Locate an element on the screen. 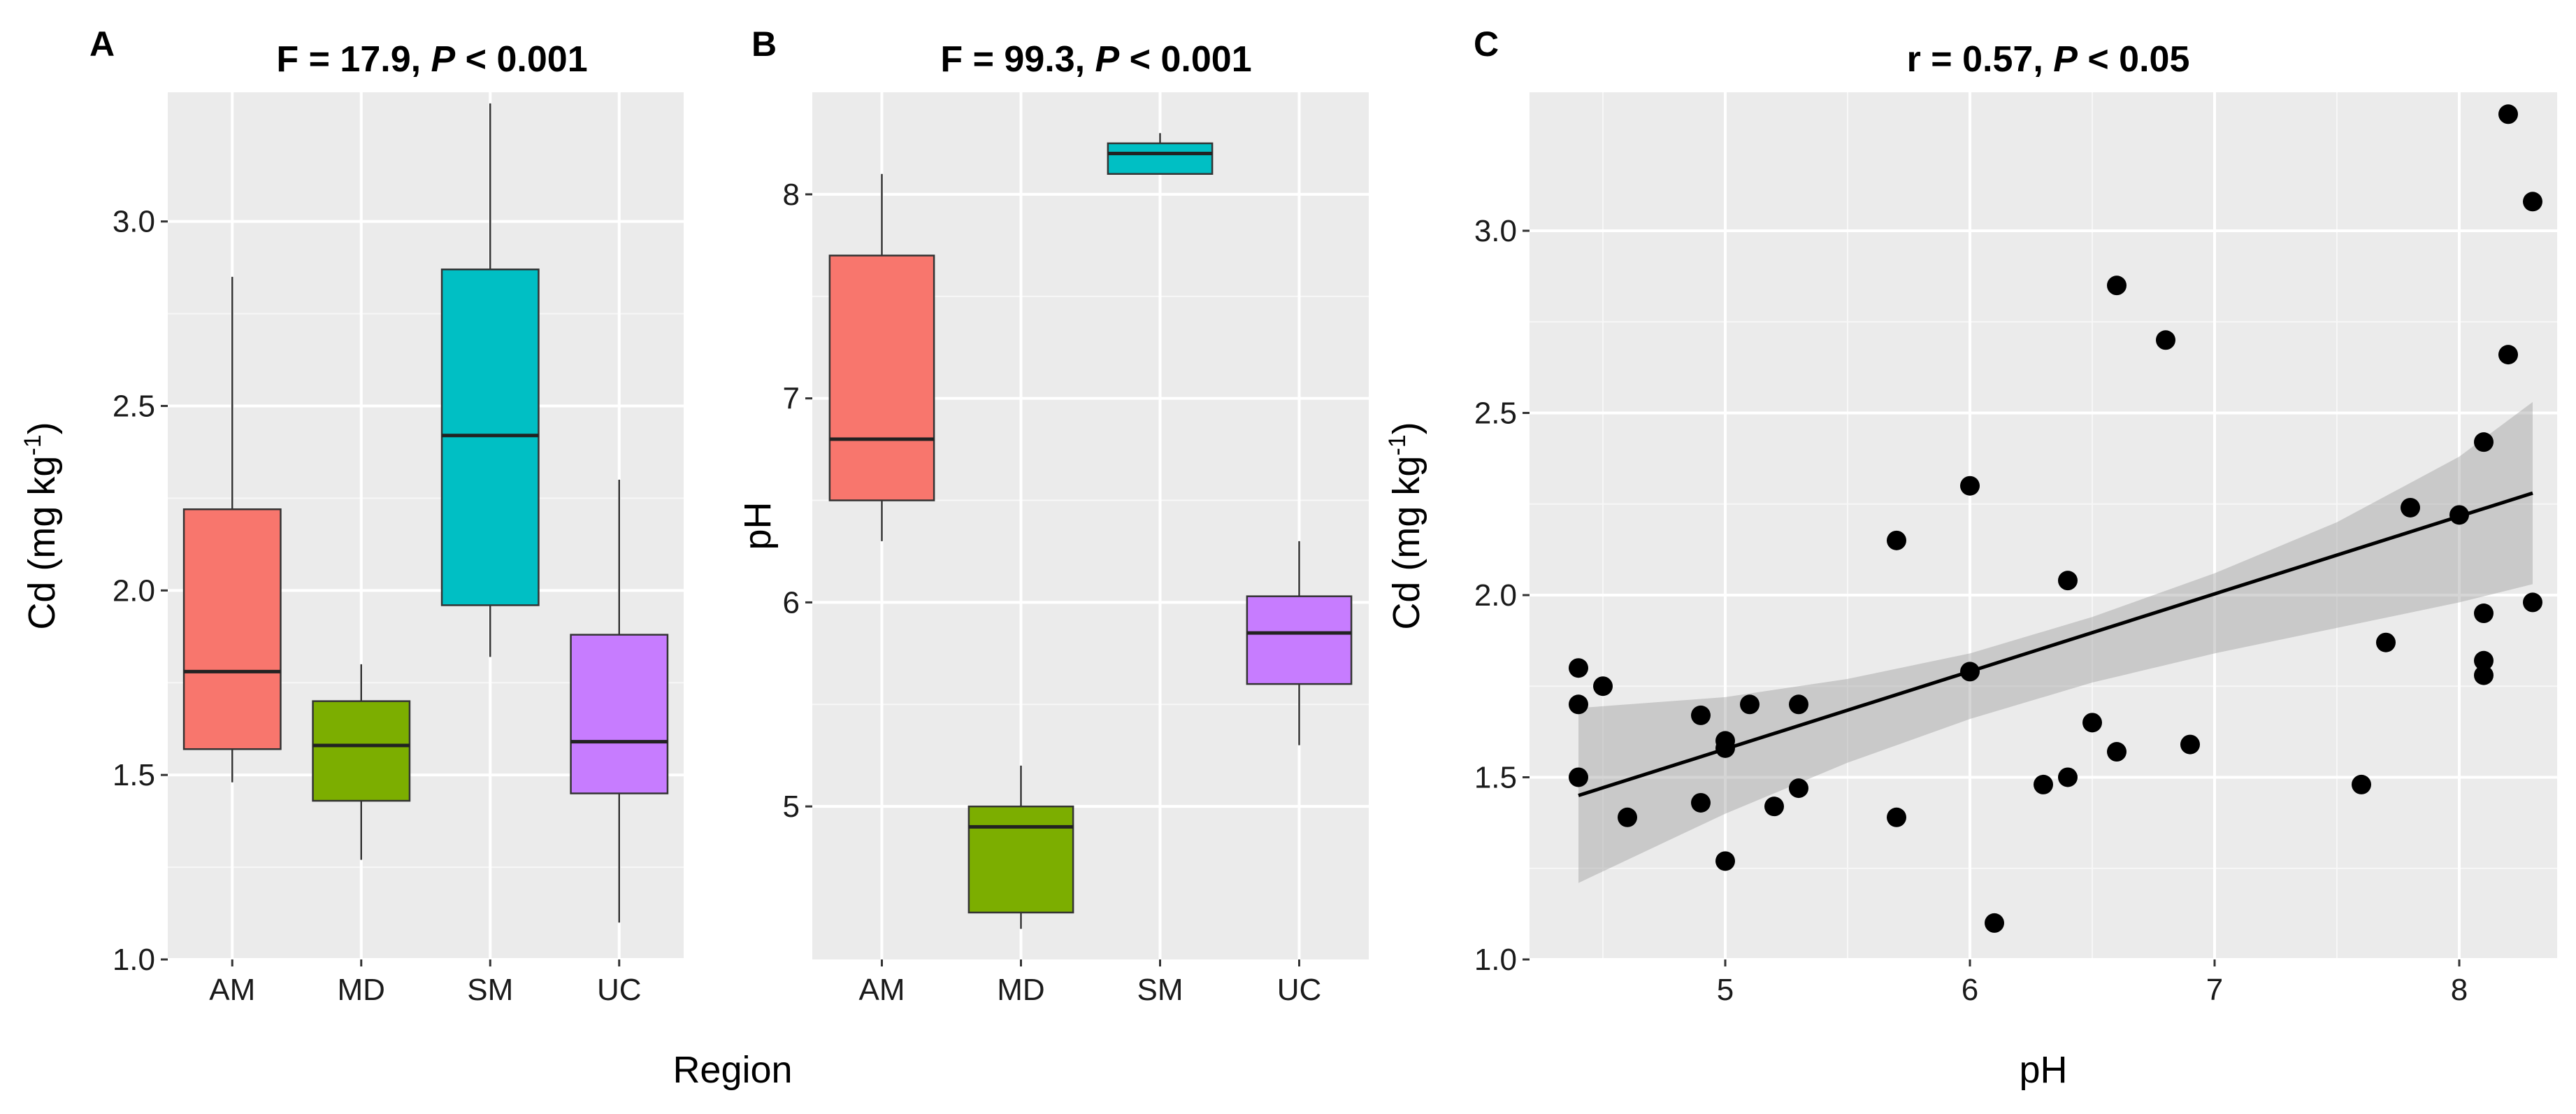 The height and width of the screenshot is (1114, 2576). x-tick-label: 8 is located at coordinates (2459, 990).